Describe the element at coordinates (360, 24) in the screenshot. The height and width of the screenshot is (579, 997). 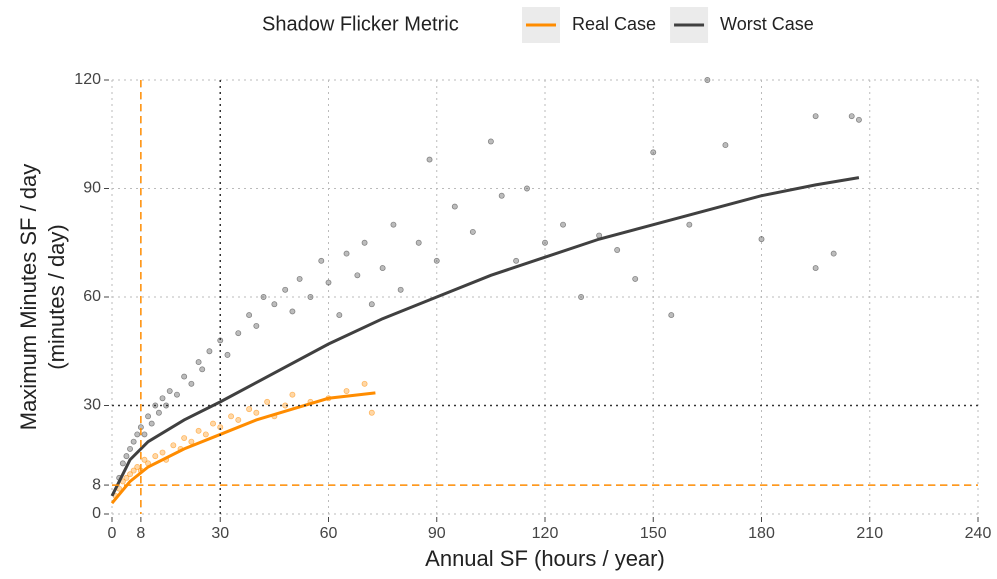
I see `legend-title: Shadow Flicker Metric` at that location.